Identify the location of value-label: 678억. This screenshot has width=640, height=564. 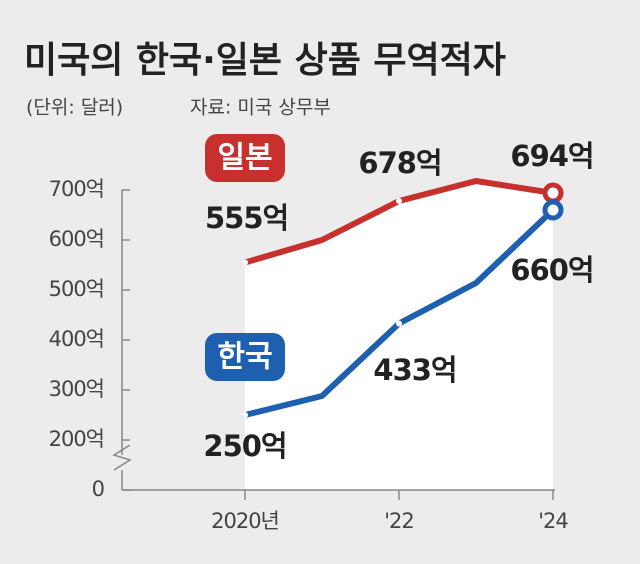
(399, 163).